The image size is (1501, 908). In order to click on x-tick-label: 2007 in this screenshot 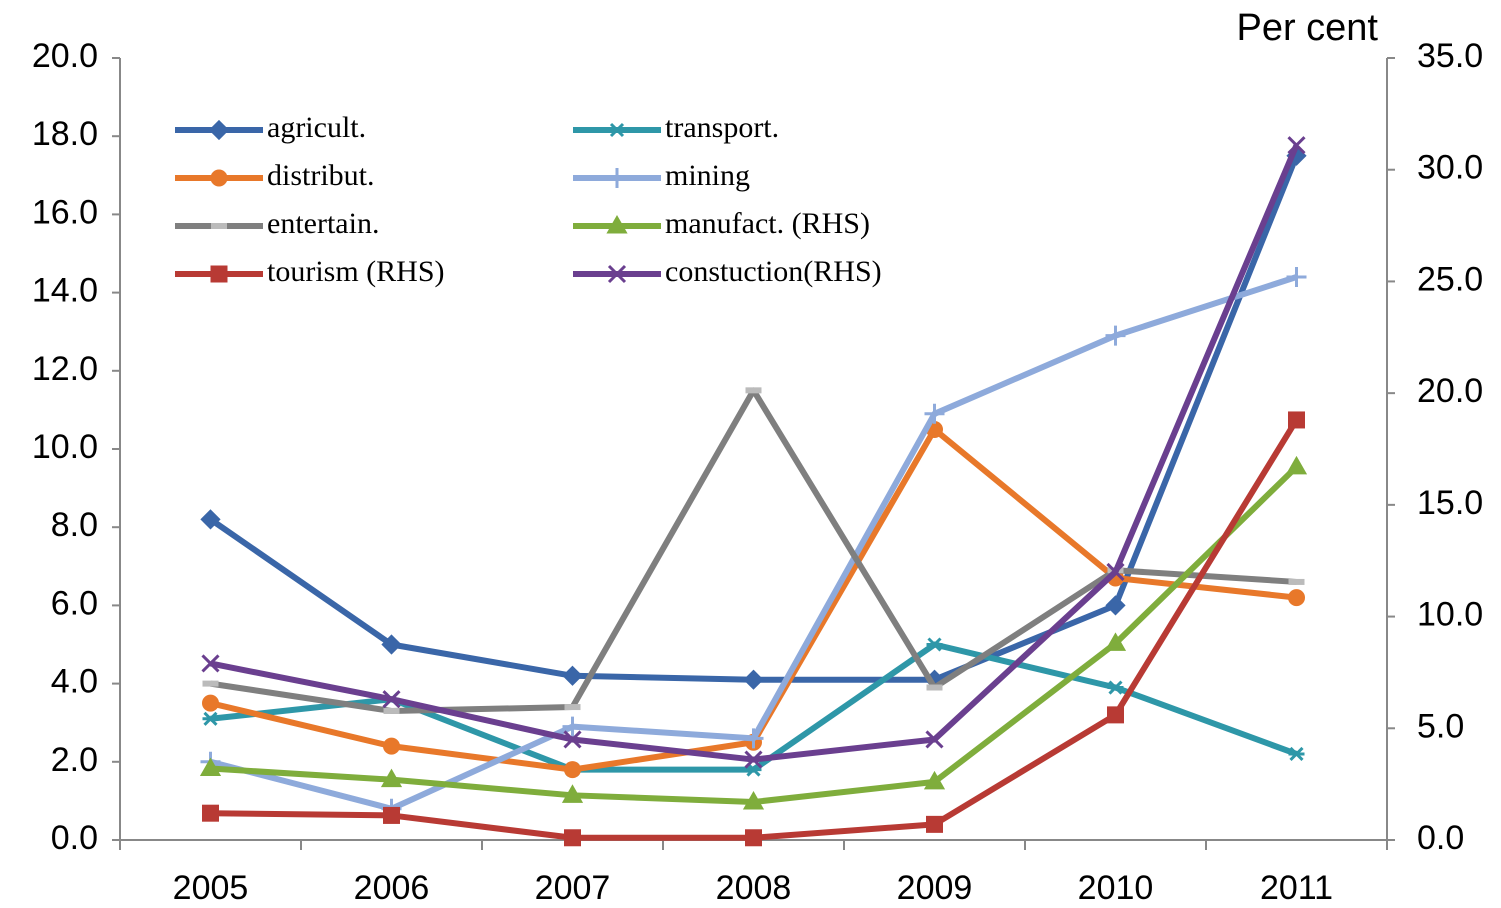, I will do `click(573, 888)`.